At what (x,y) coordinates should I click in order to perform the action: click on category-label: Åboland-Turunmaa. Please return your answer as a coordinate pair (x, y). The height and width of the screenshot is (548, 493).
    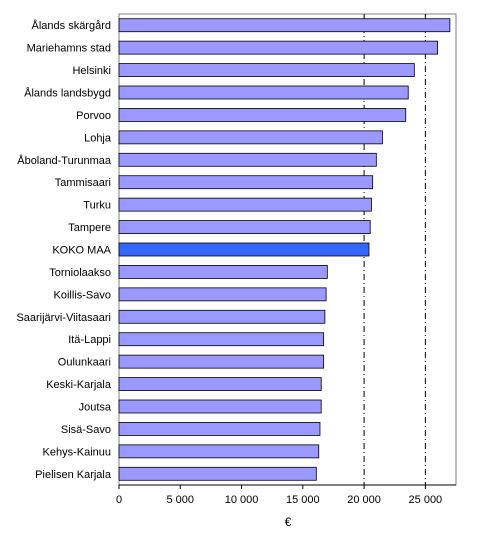
    Looking at the image, I should click on (64, 160).